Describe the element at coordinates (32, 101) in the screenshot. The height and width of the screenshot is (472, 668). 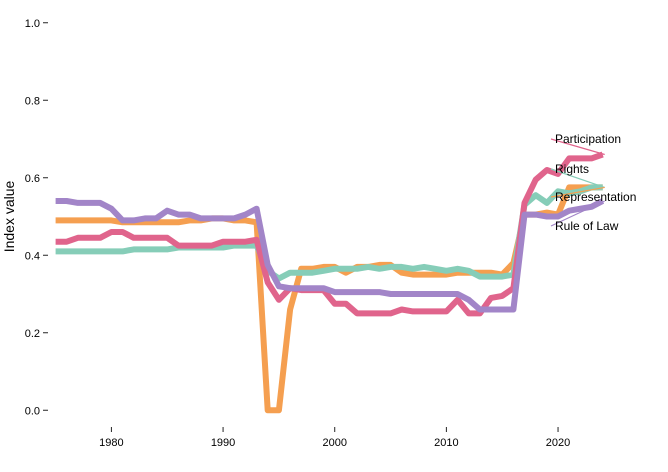
I see `y-tick-label: 0.8` at that location.